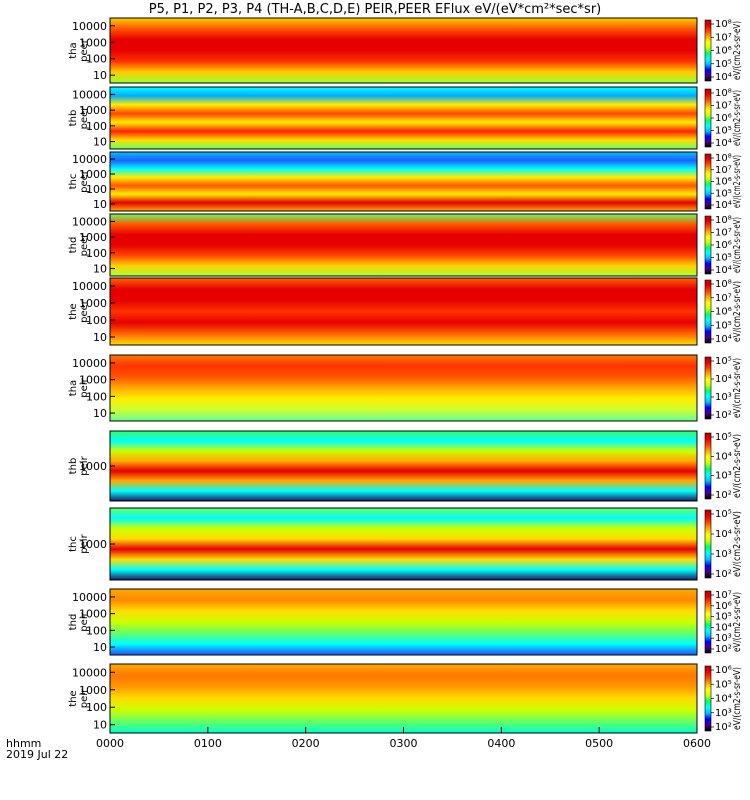 The width and height of the screenshot is (750, 800). Describe the element at coordinates (73, 118) in the screenshot. I see `probe-label: thb` at that location.